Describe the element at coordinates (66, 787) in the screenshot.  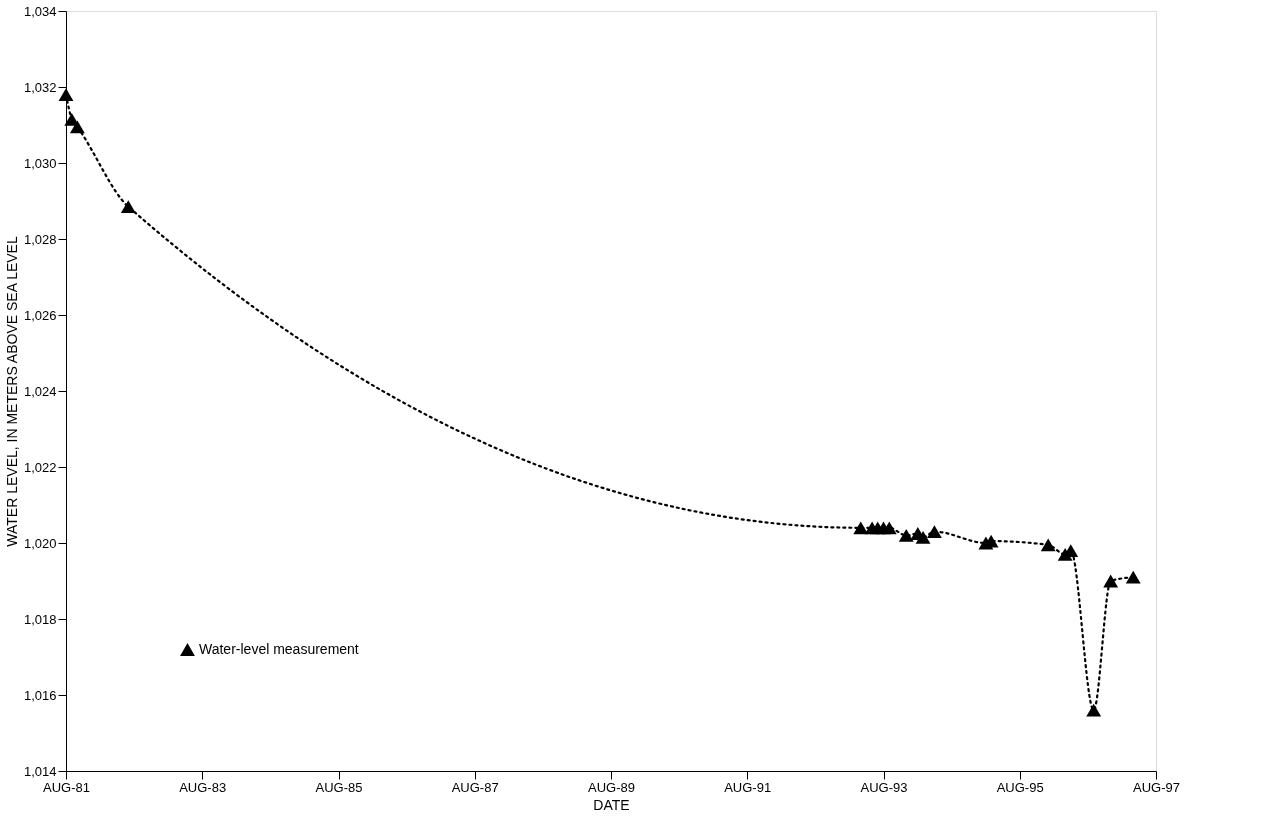
I see `x-tick-label: AUG-81` at that location.